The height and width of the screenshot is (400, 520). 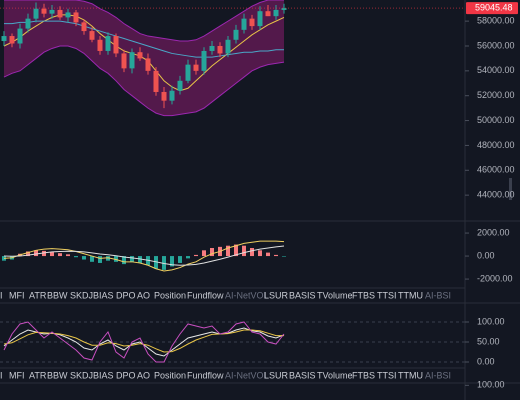 What do you see at coordinates (496, 195) in the screenshot?
I see `y-tick-label: 44000.00` at bounding box center [496, 195].